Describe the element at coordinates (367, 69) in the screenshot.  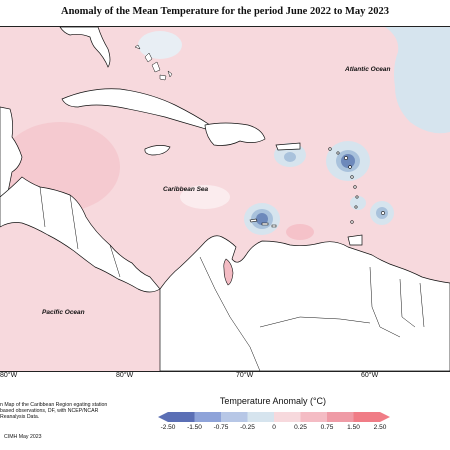
I see `atlantic-ocean-label: Atlantic Ocean` at that location.